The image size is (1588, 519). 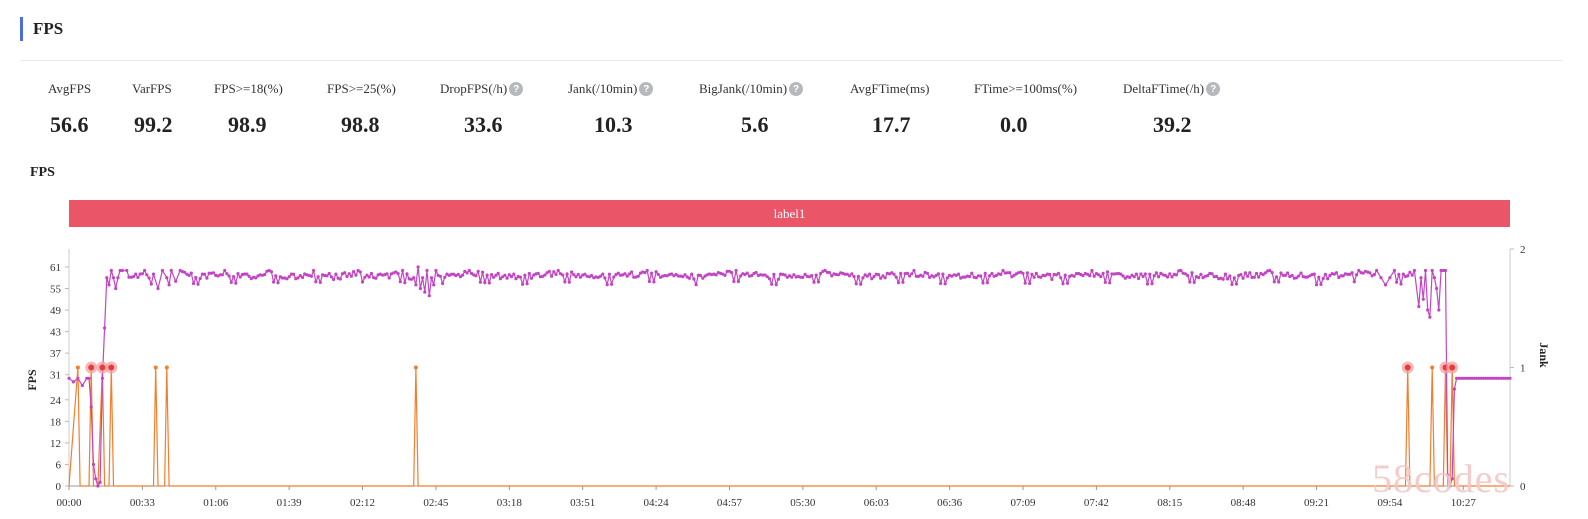 What do you see at coordinates (56, 401) in the screenshot?
I see `y-tick-label: 24` at bounding box center [56, 401].